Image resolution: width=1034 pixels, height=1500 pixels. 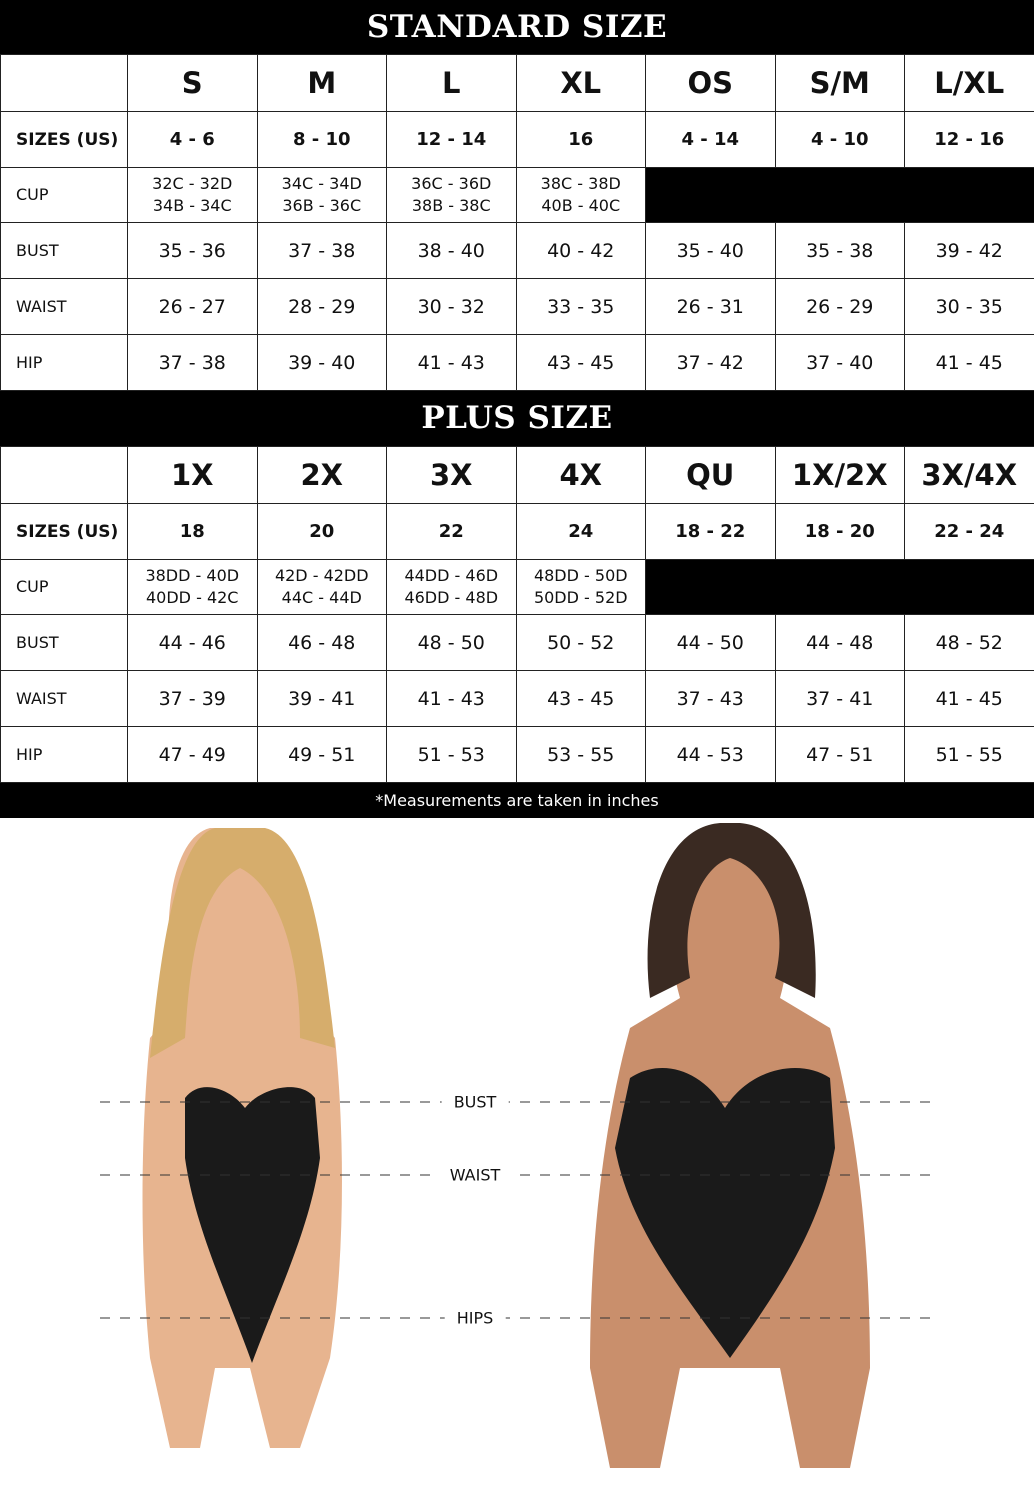 I want to click on cup-value: 40DD - 42C, so click(x=192, y=597).